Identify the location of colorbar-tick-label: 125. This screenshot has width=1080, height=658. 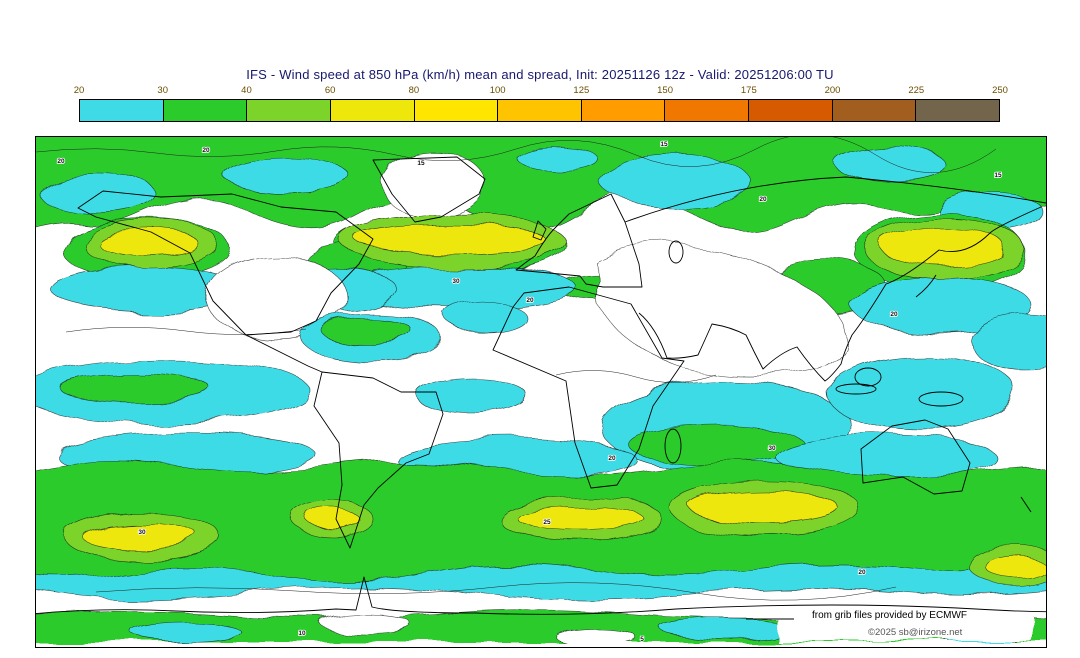
(581, 90).